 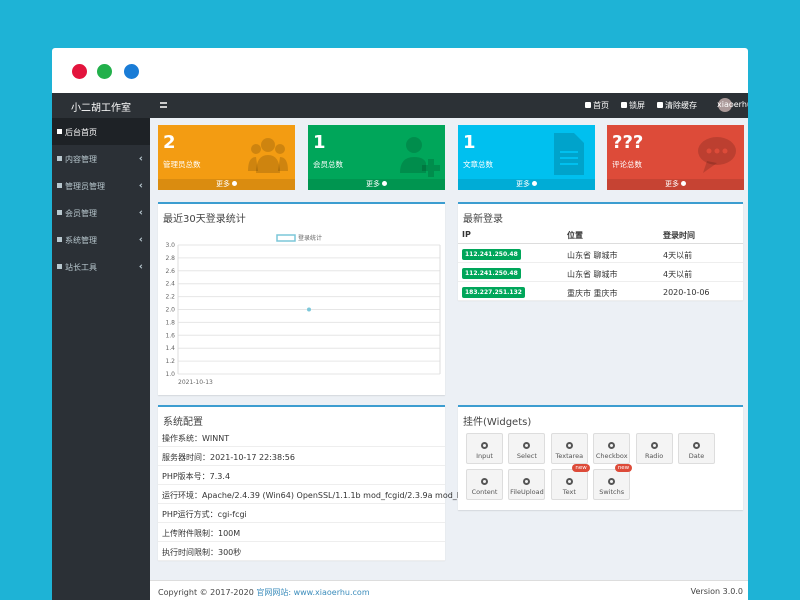 What do you see at coordinates (170, 348) in the screenshot?
I see `y-tick-label: 1.4` at bounding box center [170, 348].